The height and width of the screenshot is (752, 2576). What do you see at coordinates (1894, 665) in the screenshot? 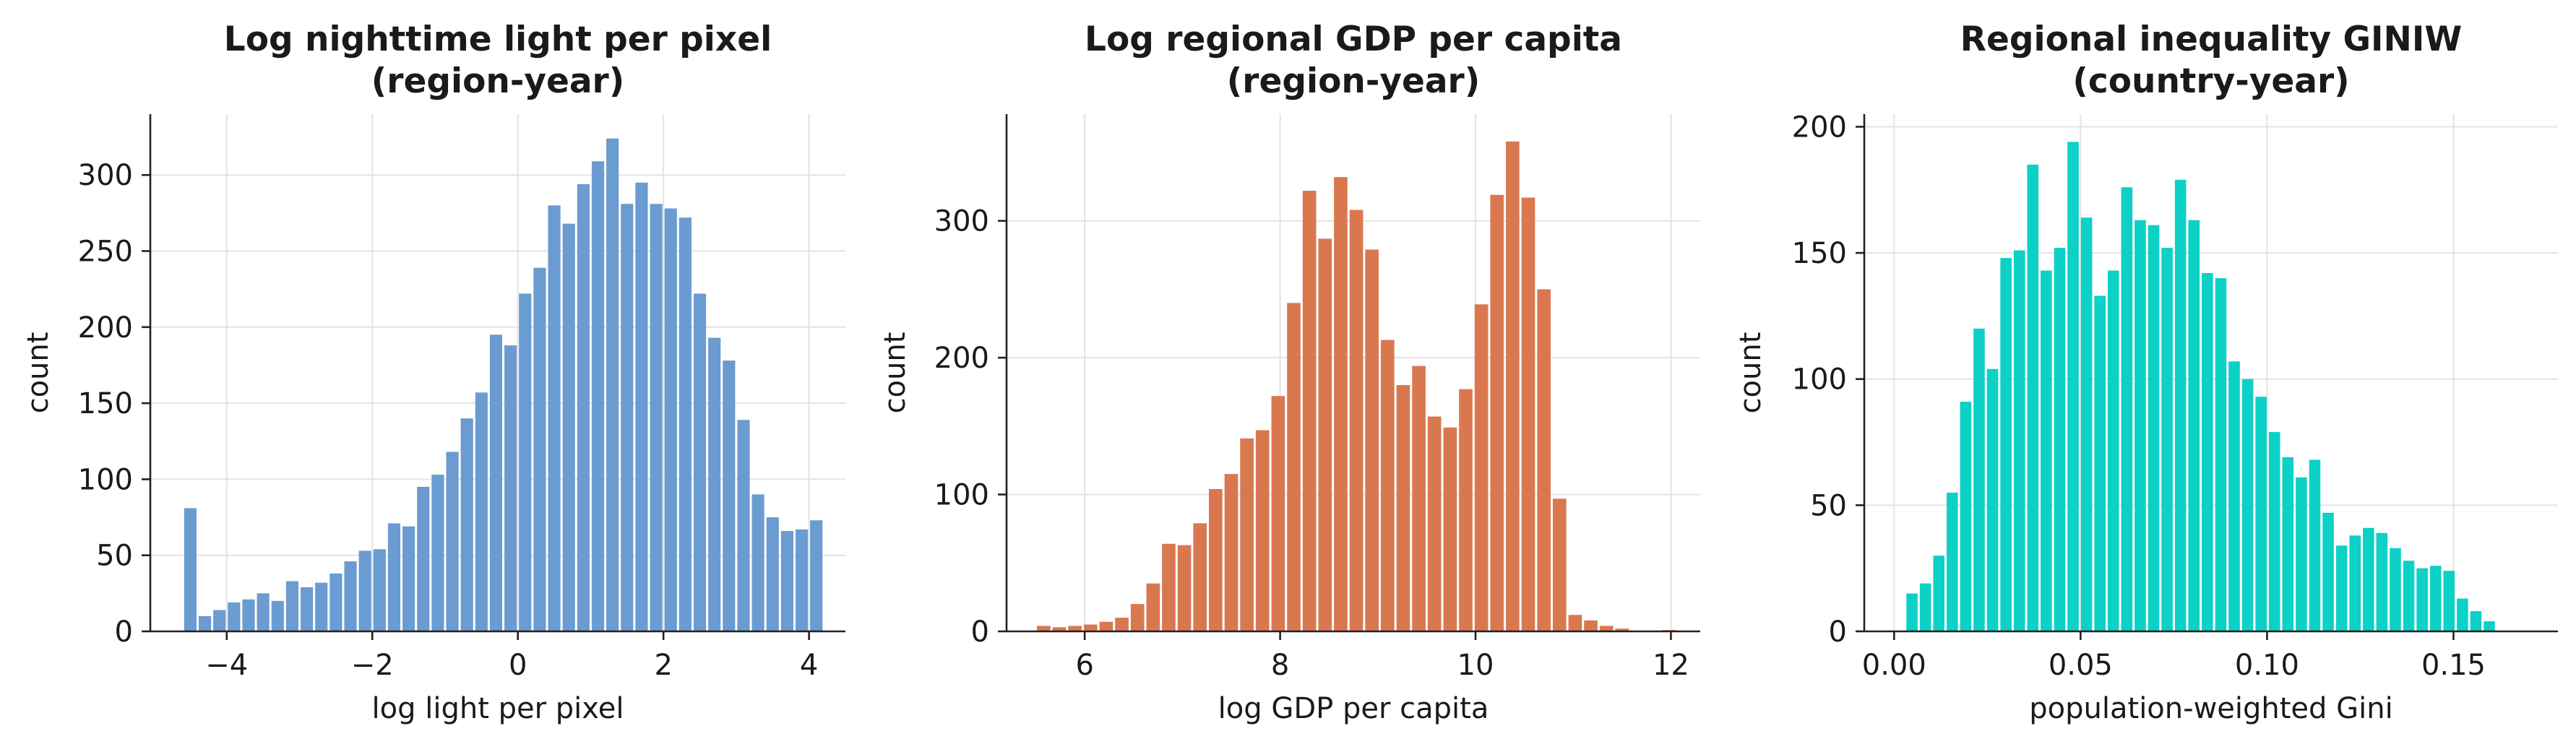
I see `x-tick-label: 0.00` at bounding box center [1894, 665].